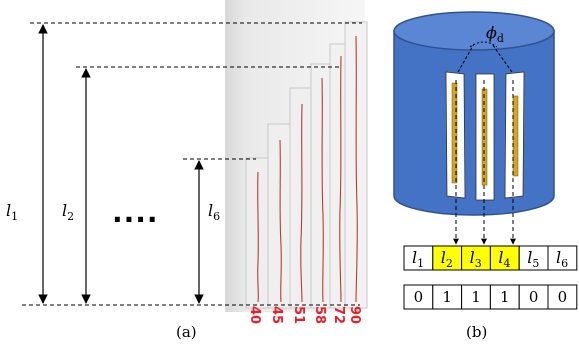  Describe the element at coordinates (354, 315) in the screenshot. I see `strip-number-6: 90` at that location.